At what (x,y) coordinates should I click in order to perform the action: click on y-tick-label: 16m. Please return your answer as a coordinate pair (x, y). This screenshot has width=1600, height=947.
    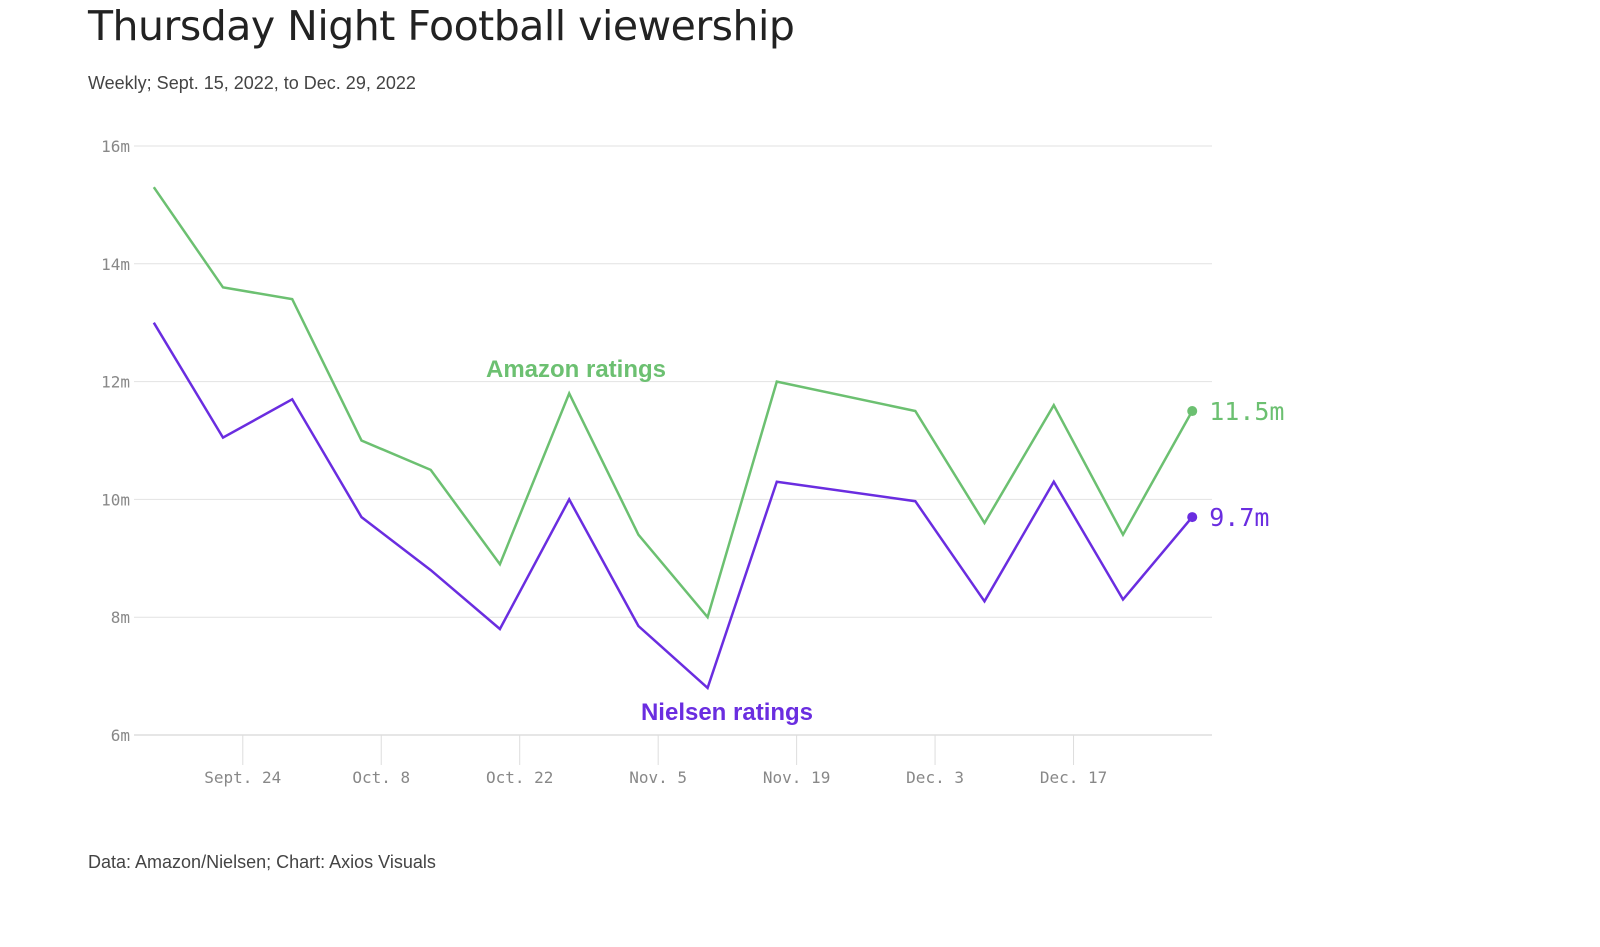
    Looking at the image, I should click on (115, 146).